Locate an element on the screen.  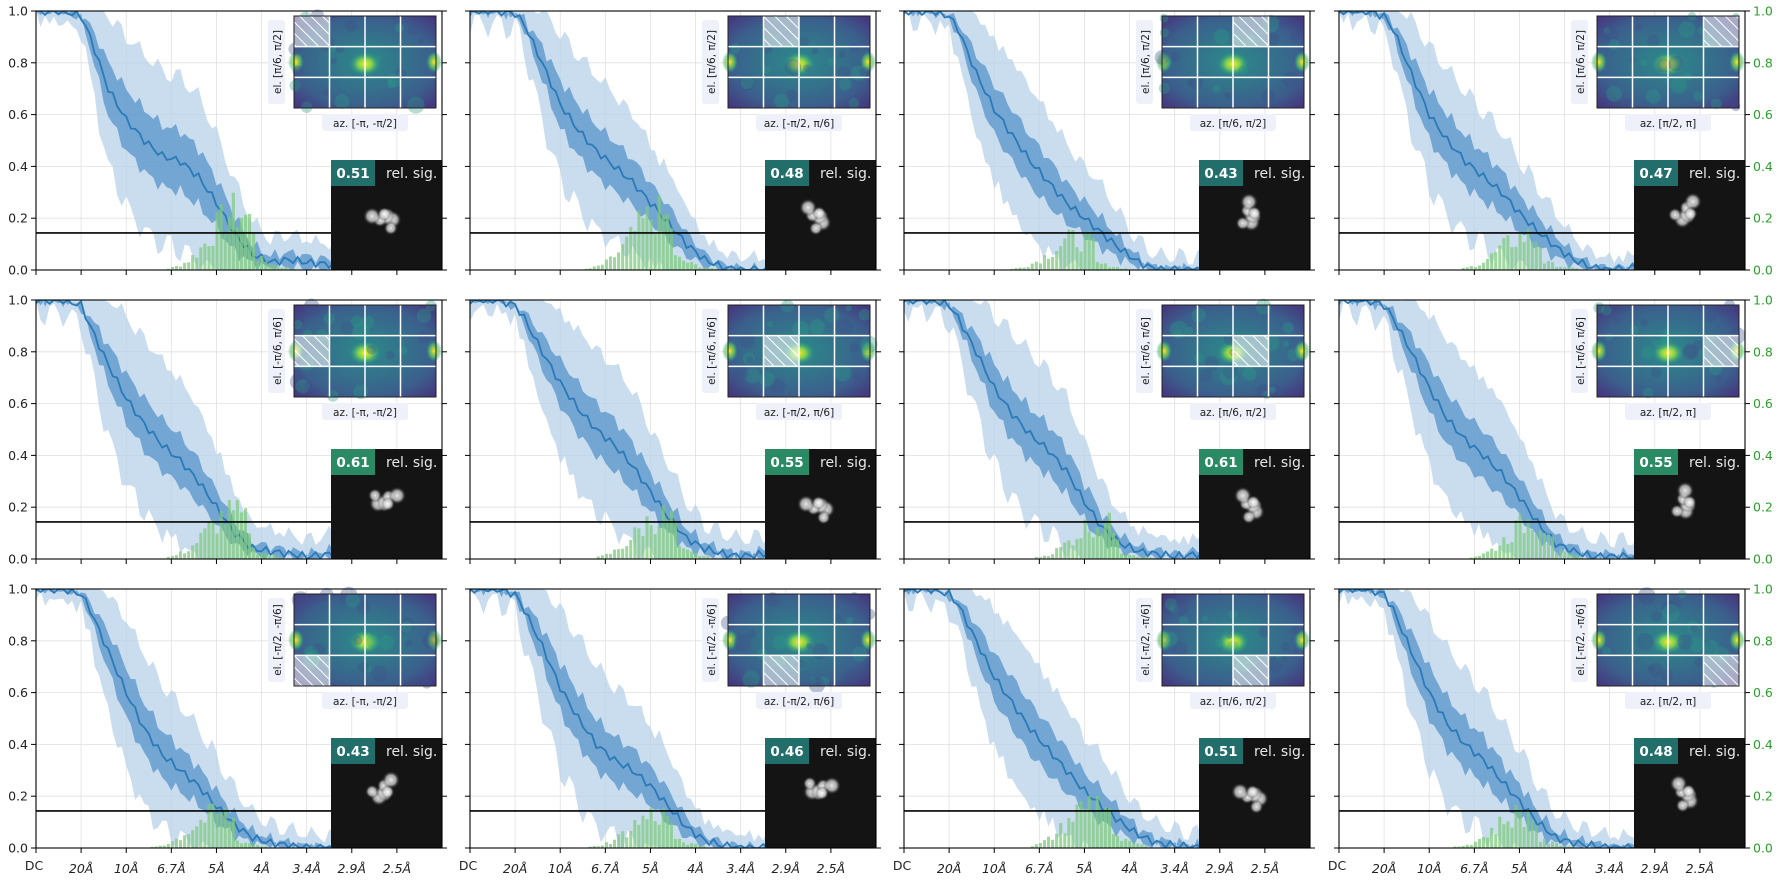
relsig-value: 0.51 is located at coordinates (1220, 752).